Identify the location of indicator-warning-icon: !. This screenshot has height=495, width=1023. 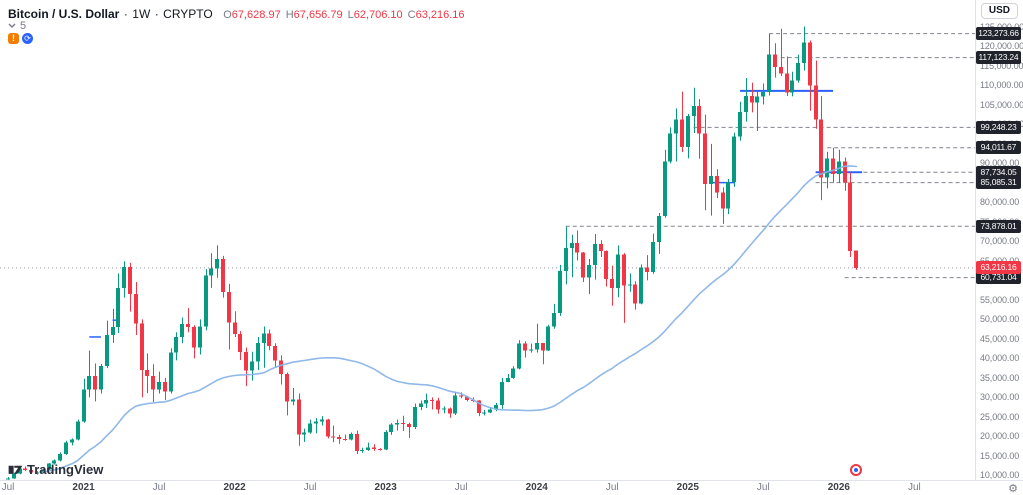
(13, 38).